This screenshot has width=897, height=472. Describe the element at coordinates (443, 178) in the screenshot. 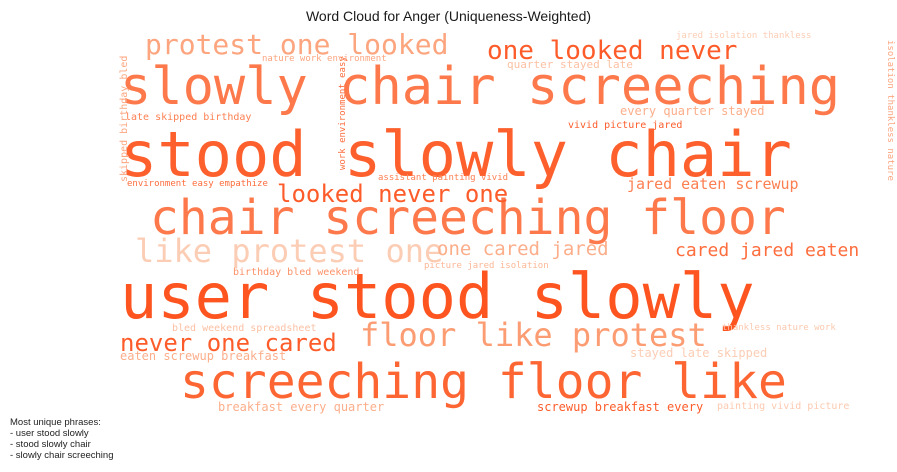

I see `word-phrase: assistant painting vivid` at that location.